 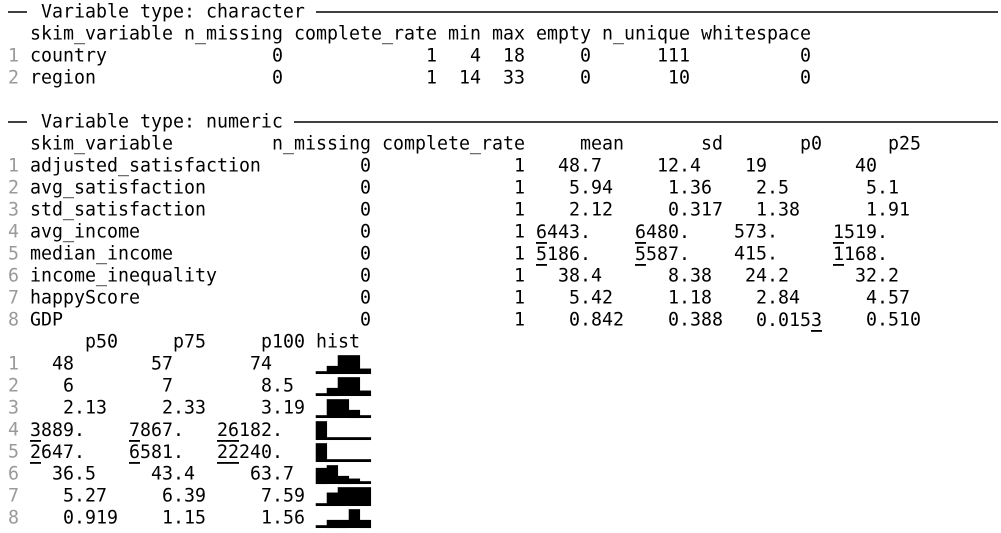 I want to click on cell-value: 5186., so click(x=563, y=254).